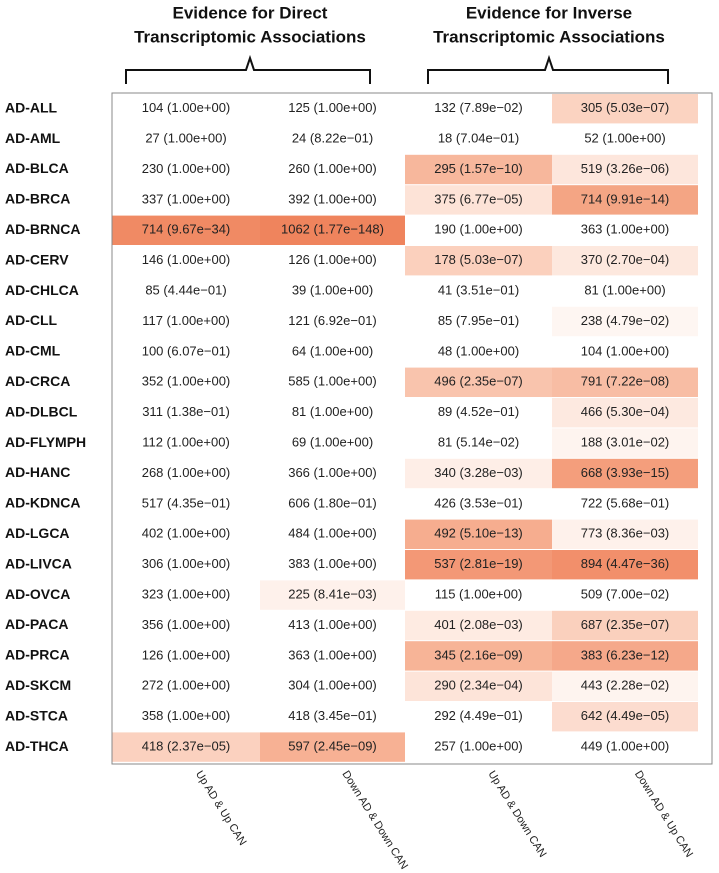  Describe the element at coordinates (332, 746) in the screenshot. I see `cell-value: 597 (2.45e−09)` at that location.